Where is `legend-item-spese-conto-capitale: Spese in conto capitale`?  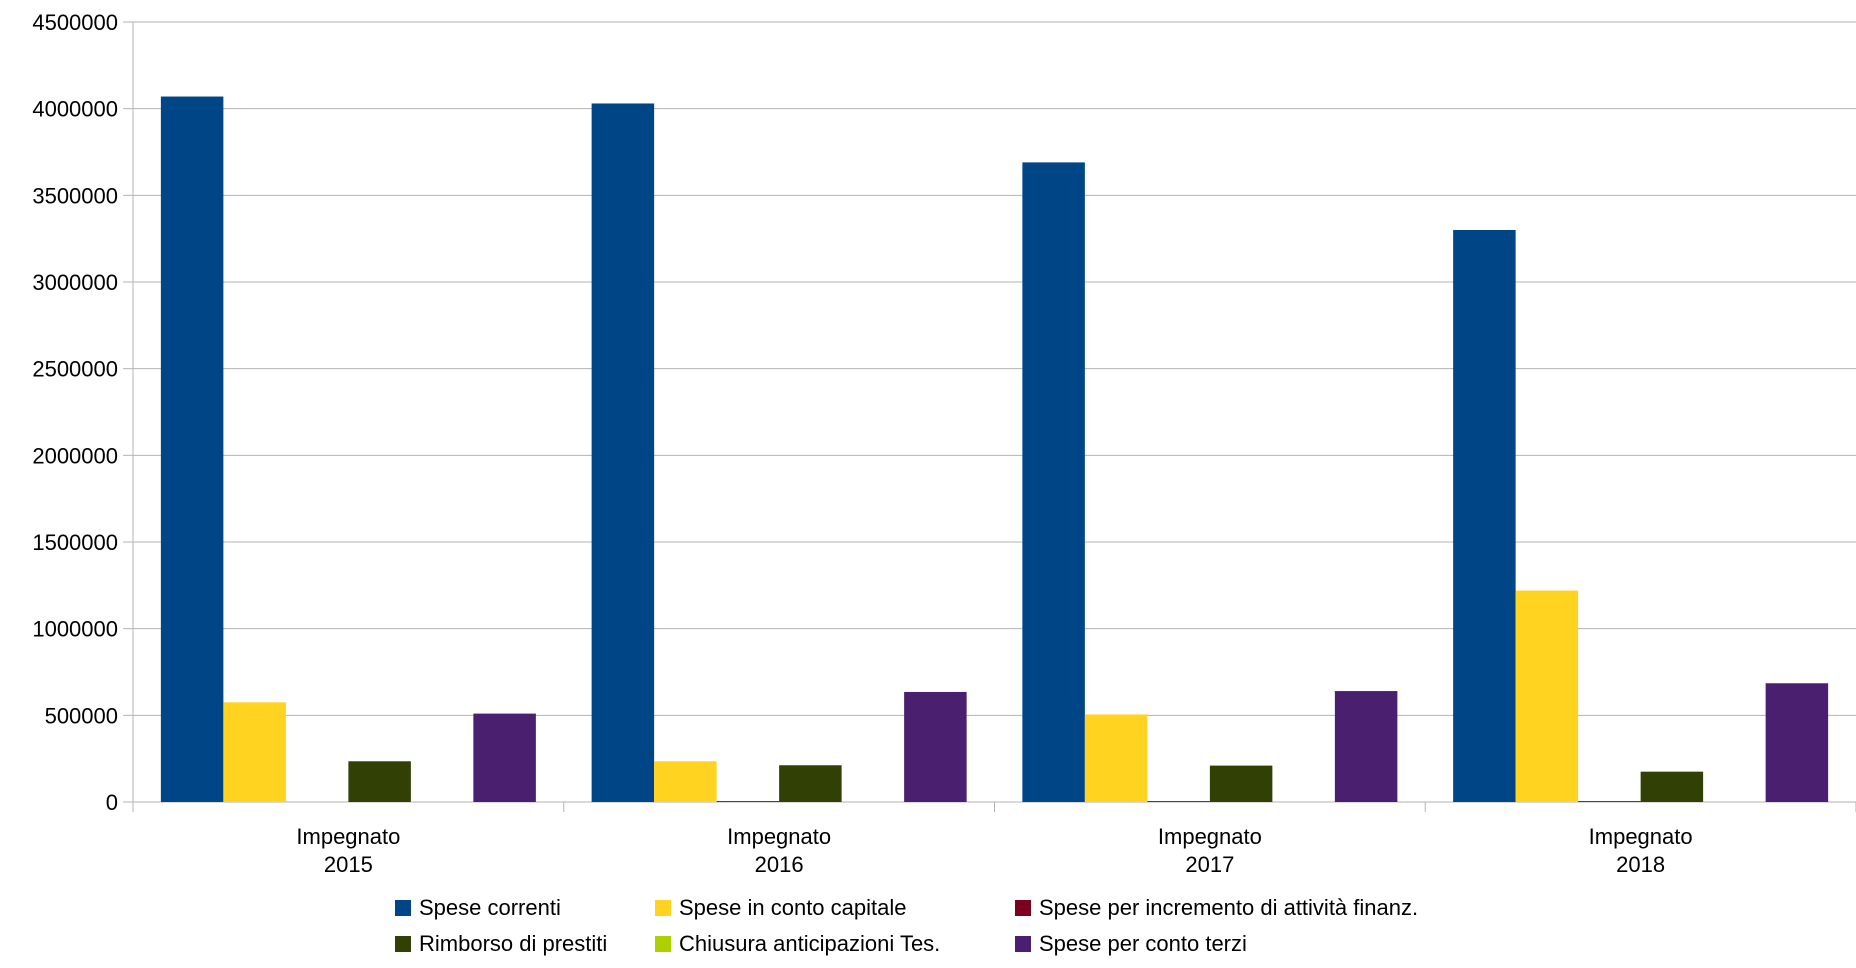
legend-item-spese-conto-capitale: Spese in conto capitale is located at coordinates (835, 908).